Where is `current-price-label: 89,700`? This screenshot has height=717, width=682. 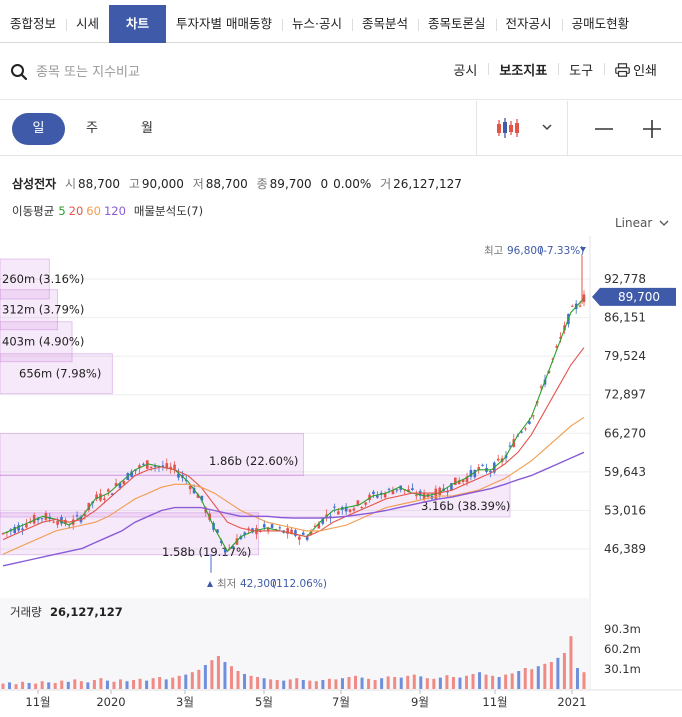
current-price-label: 89,700 is located at coordinates (639, 297).